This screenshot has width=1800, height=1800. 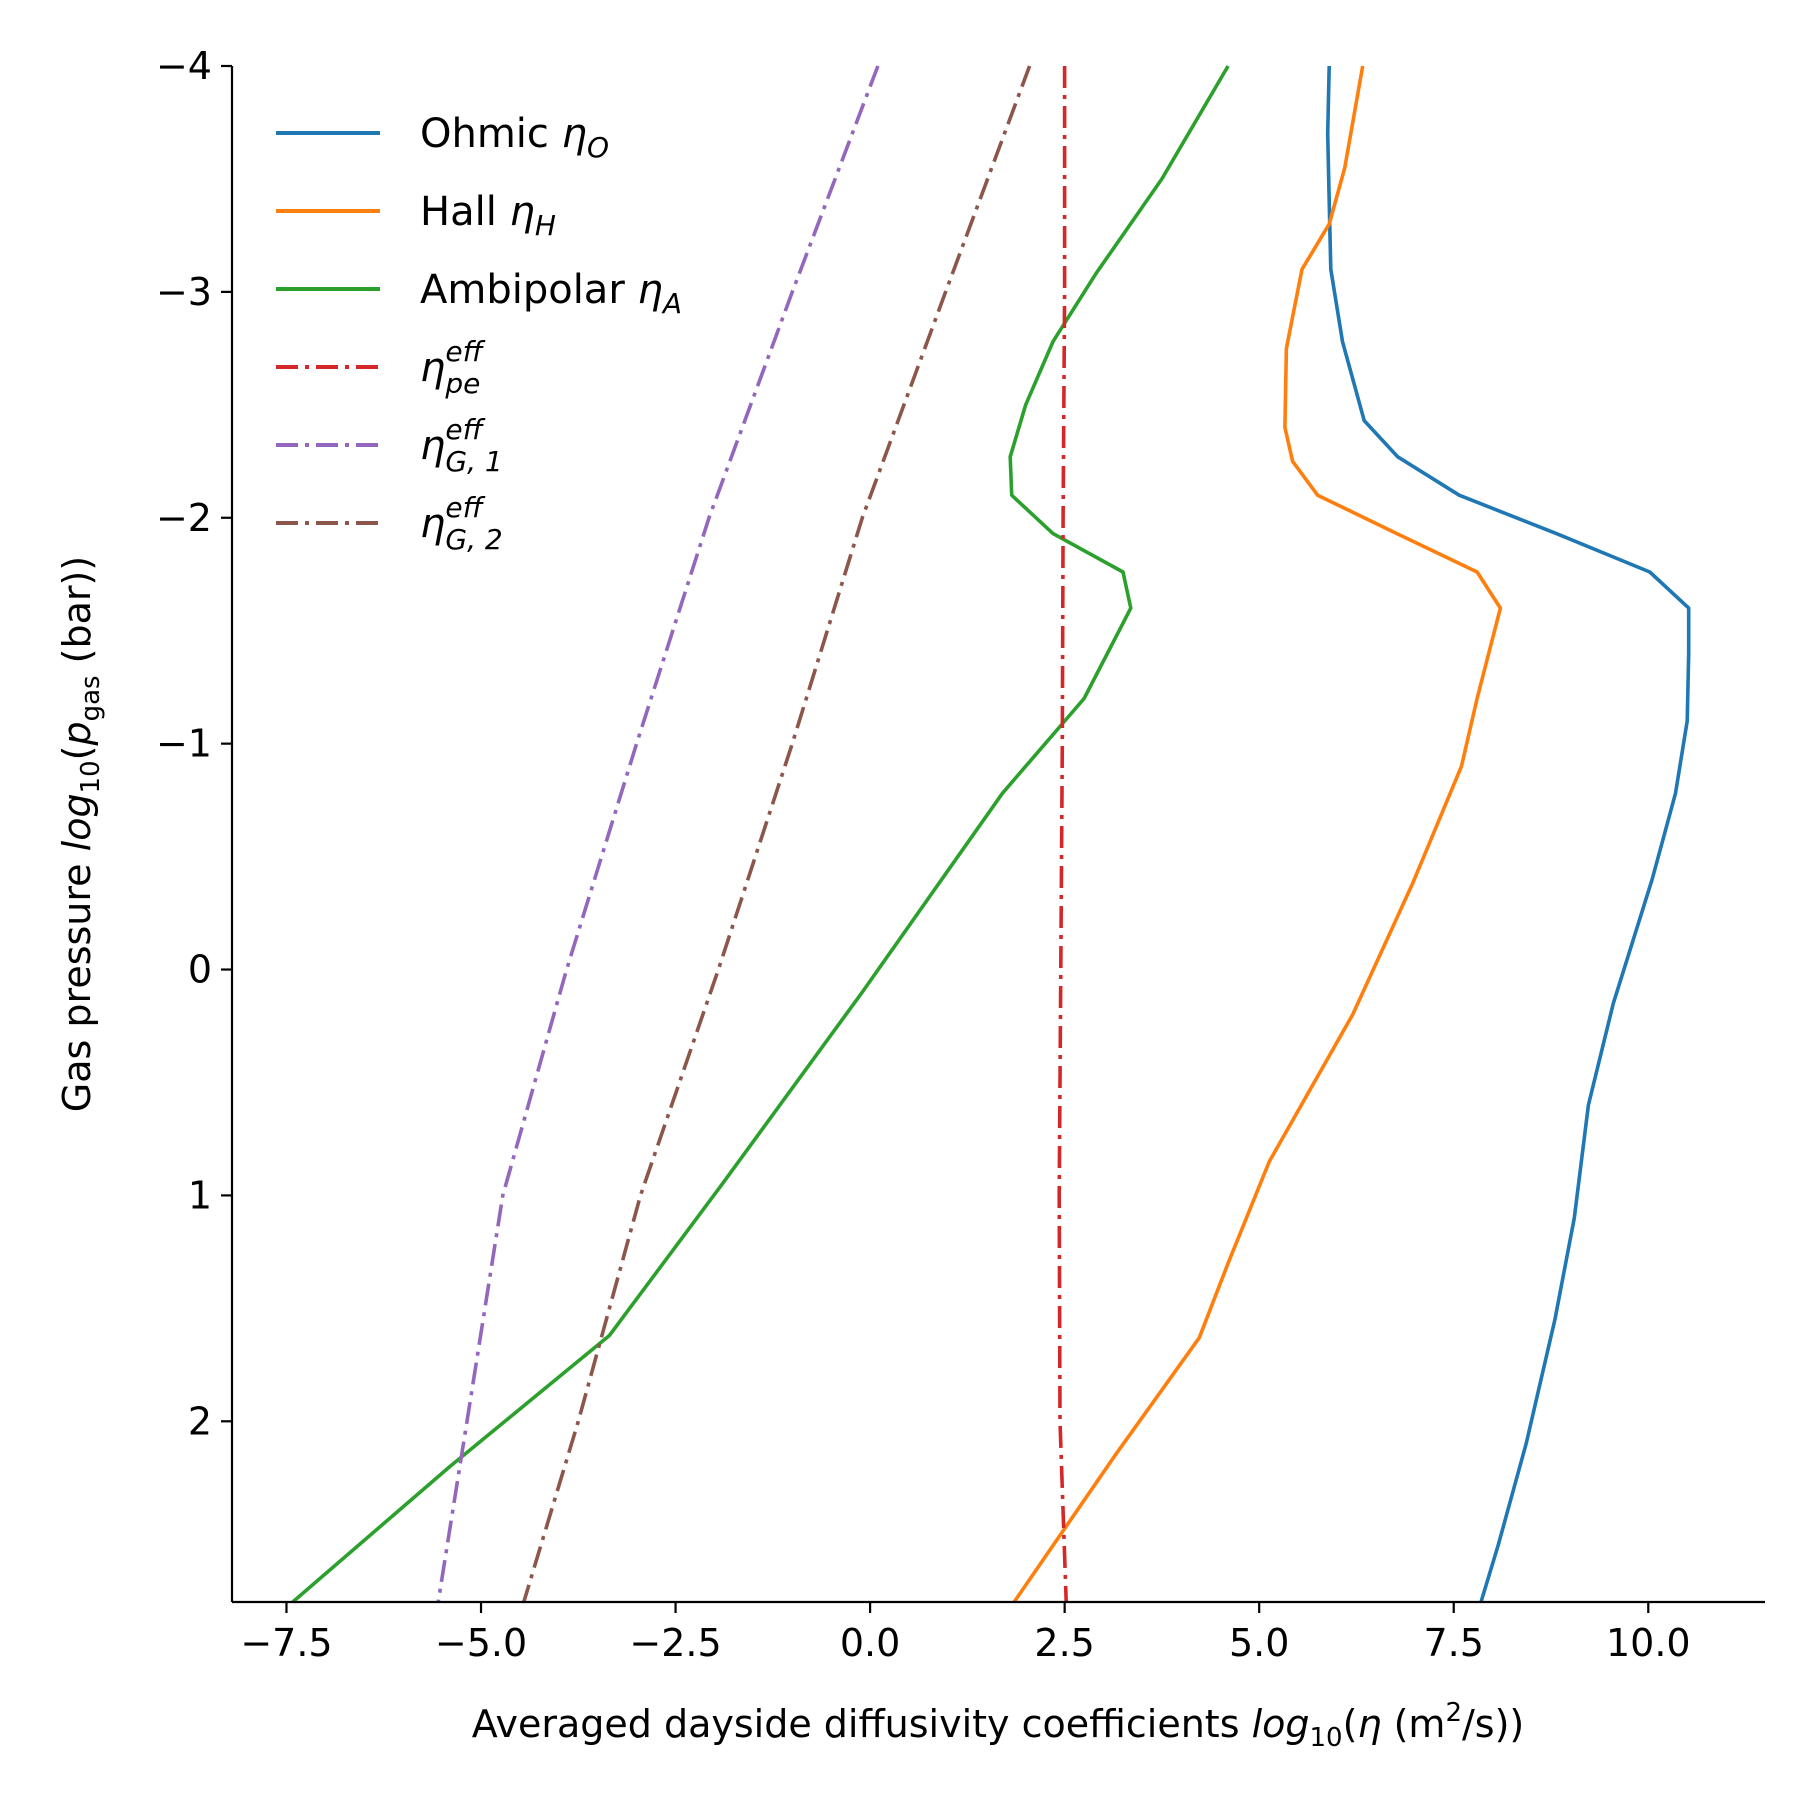 What do you see at coordinates (481, 1643) in the screenshot?
I see `x-tick-label: −5.0` at bounding box center [481, 1643].